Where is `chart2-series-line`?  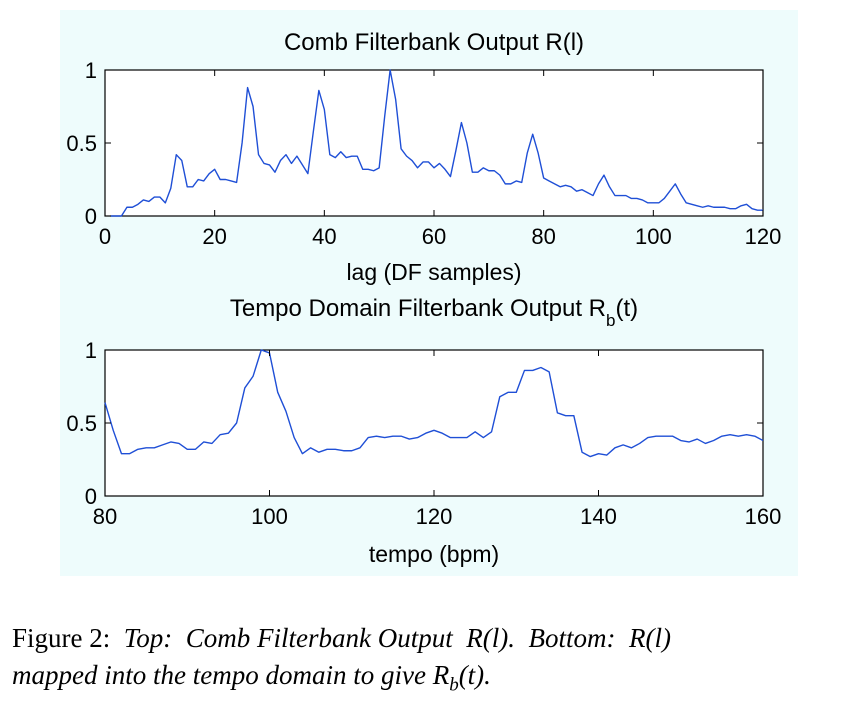 chart2-series-line is located at coordinates (434, 403).